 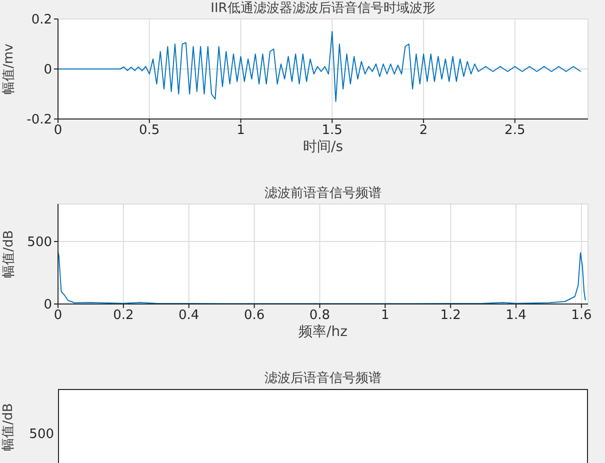 What do you see at coordinates (254, 316) in the screenshot?
I see `x-tick-label: 0.6` at bounding box center [254, 316].